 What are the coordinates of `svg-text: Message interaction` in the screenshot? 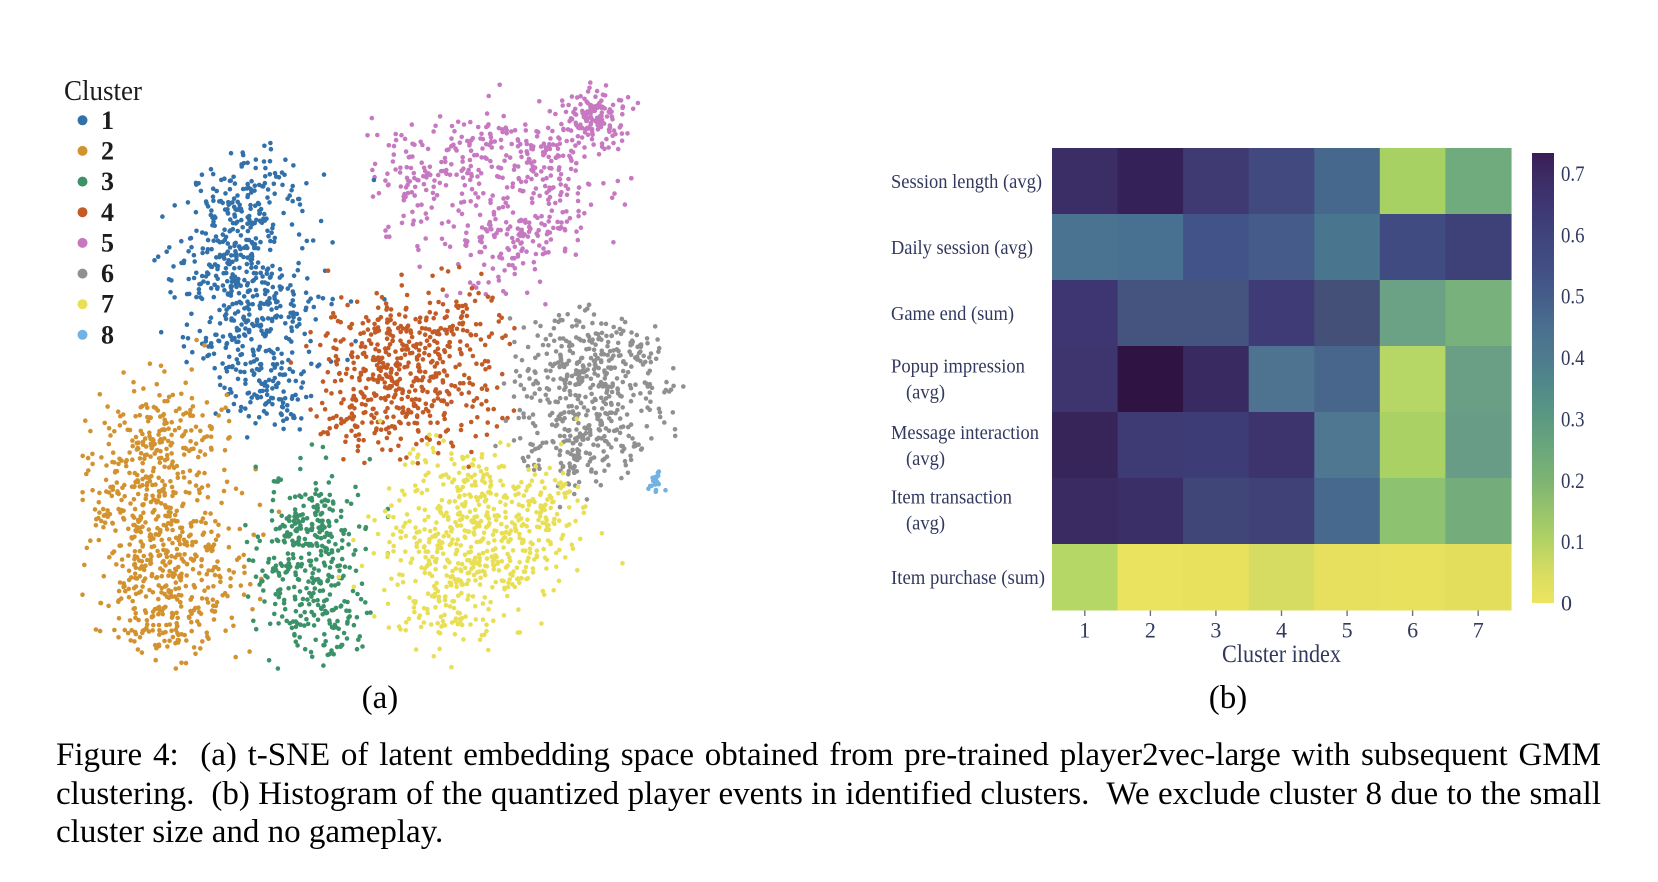 It's located at (965, 433).